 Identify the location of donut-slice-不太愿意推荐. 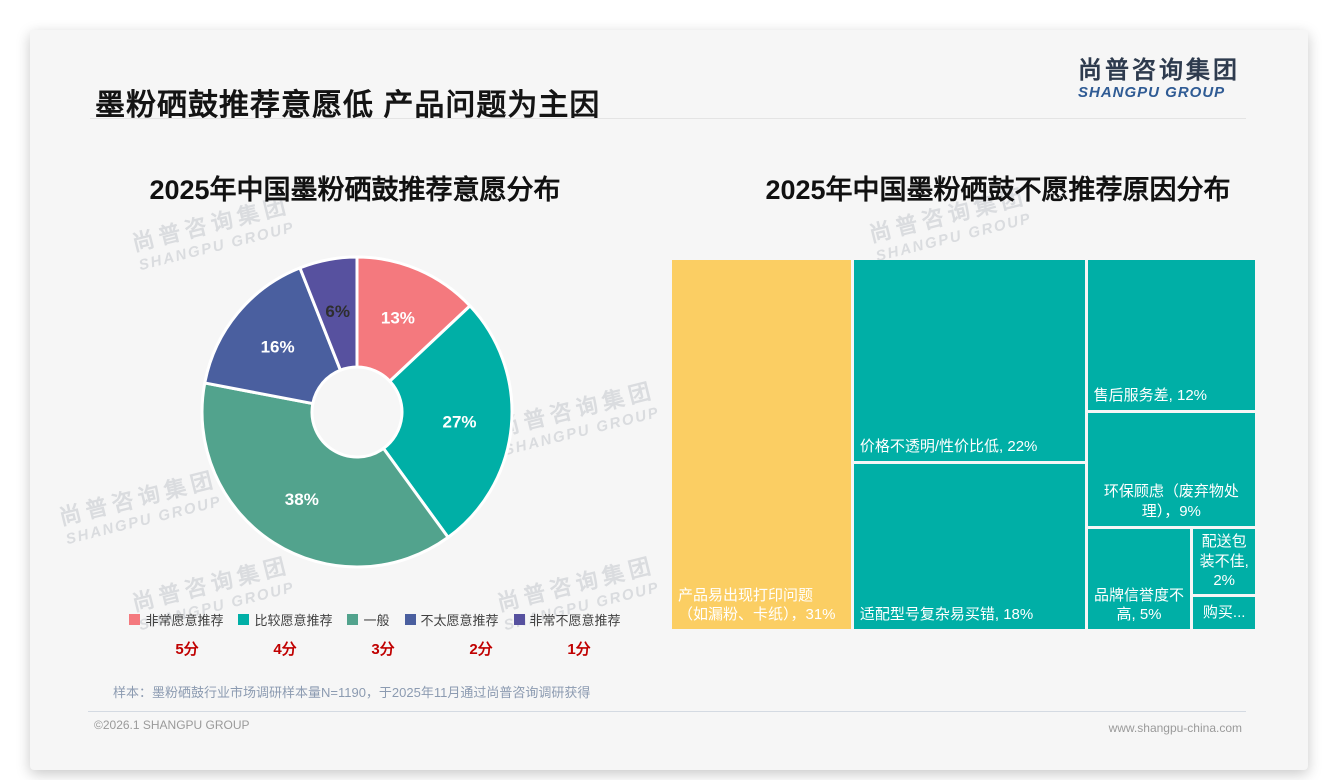
(272, 336).